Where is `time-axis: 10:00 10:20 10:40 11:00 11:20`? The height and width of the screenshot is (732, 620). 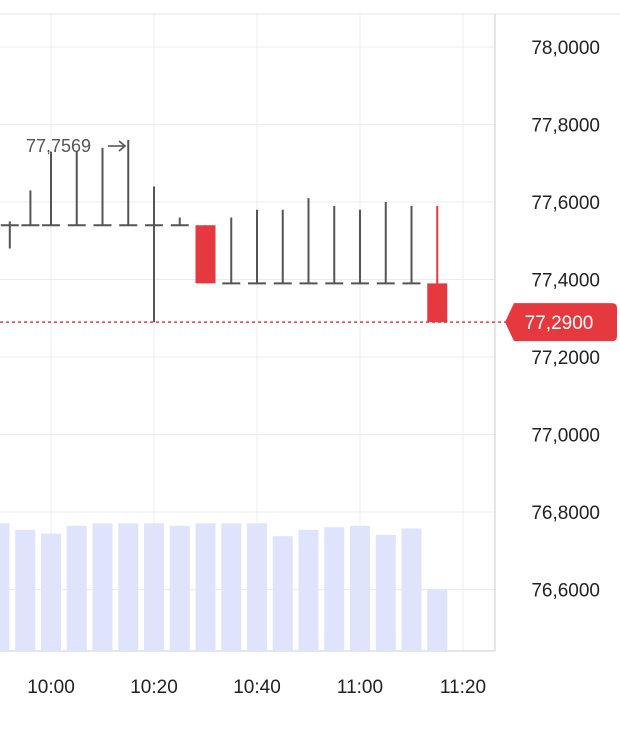
time-axis: 10:00 10:20 10:40 11:00 11:20 is located at coordinates (256, 687).